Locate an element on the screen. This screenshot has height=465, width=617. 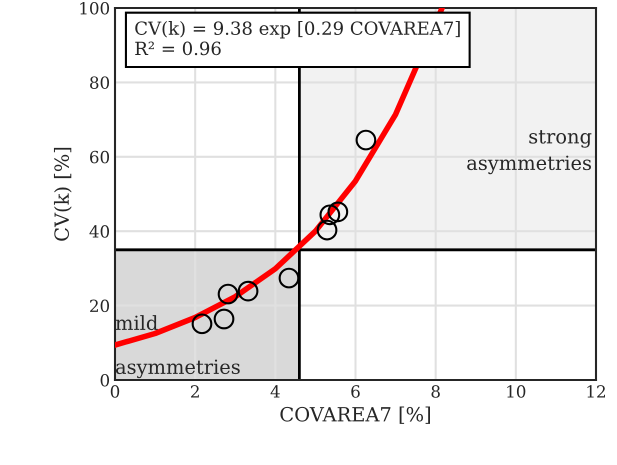
y-tick-label: 40 is located at coordinates (99, 231).